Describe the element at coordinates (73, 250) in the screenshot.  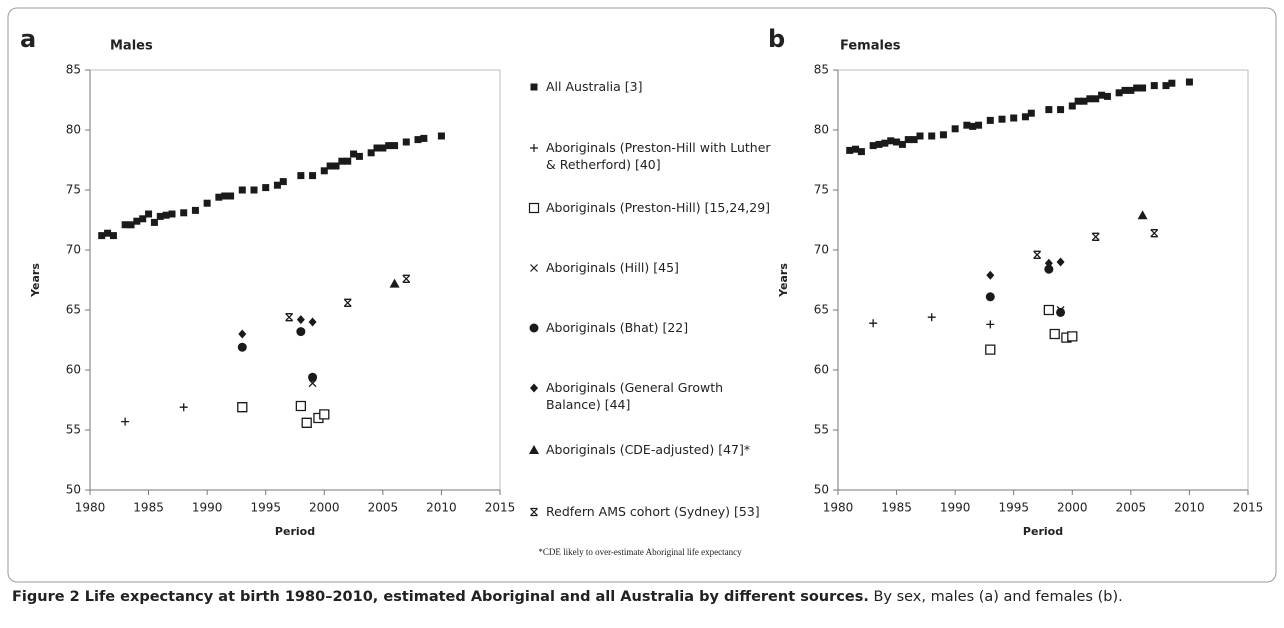
I see `y-tick-label: 70` at that location.